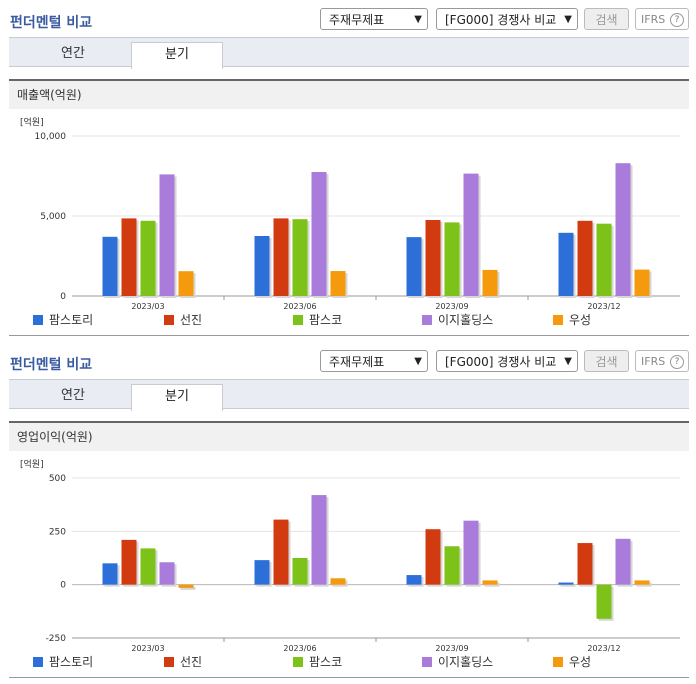  I want to click on legend-label: 이지홀딩스, so click(466, 662).